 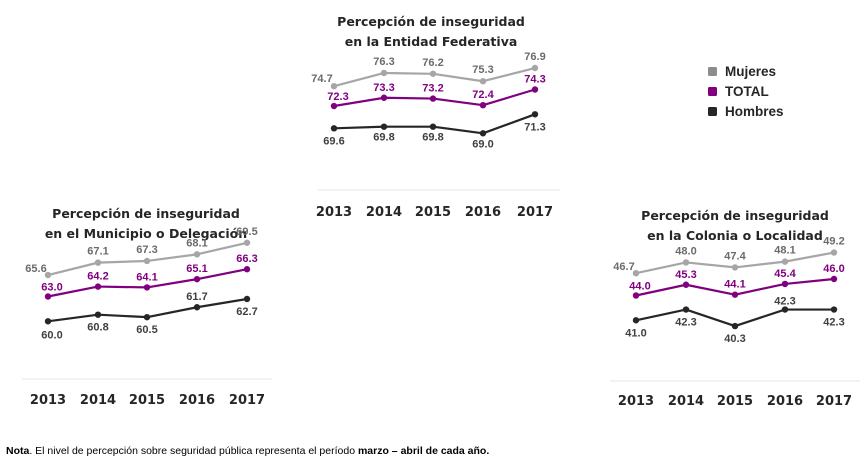 What do you see at coordinates (428, 70) in the screenshot?
I see `series-mujeres: 74.7 76.3 76.2 75.3 76.9` at bounding box center [428, 70].